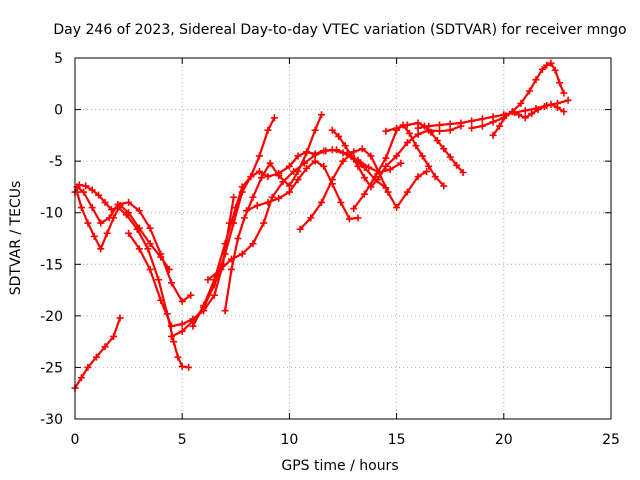 This screenshot has width=640, height=480. What do you see at coordinates (51, 317) in the screenshot?
I see `y-tick-label: -20` at bounding box center [51, 317].